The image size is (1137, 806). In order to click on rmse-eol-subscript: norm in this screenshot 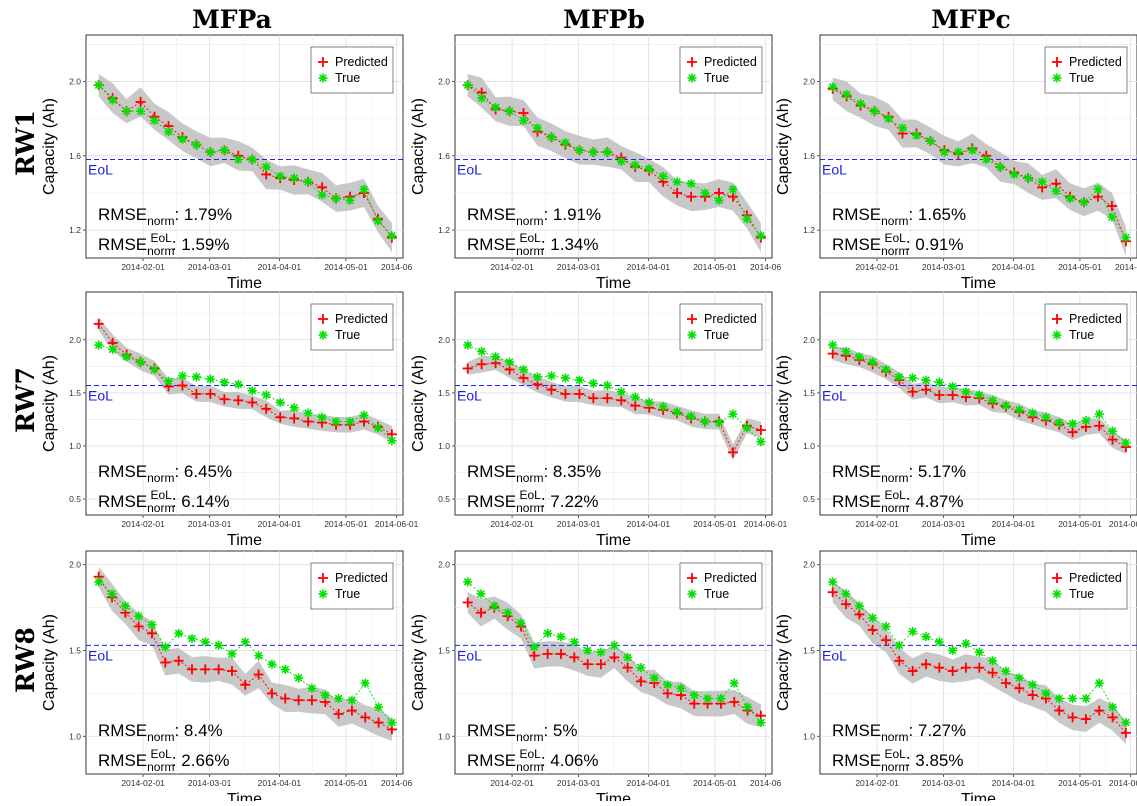, I will do `click(894, 767)`.